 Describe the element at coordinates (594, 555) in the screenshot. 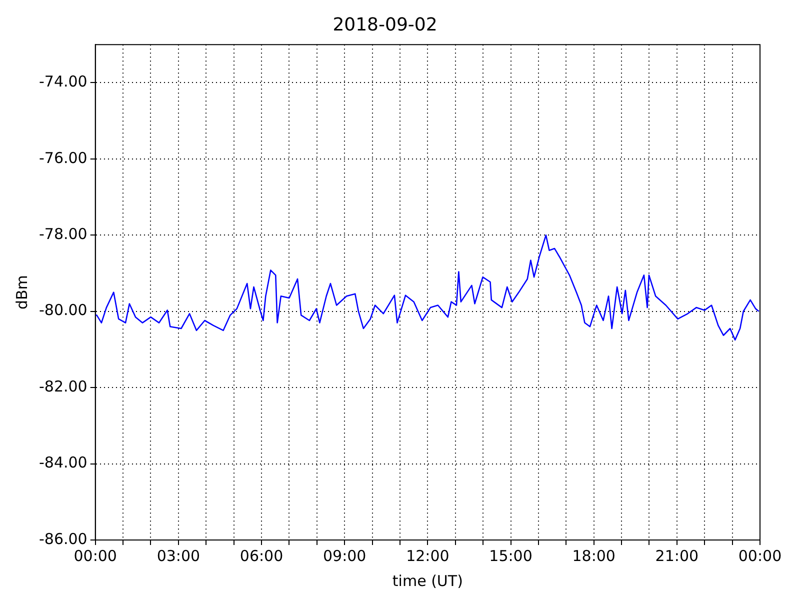

I see `x-tick-label: 18:00` at that location.